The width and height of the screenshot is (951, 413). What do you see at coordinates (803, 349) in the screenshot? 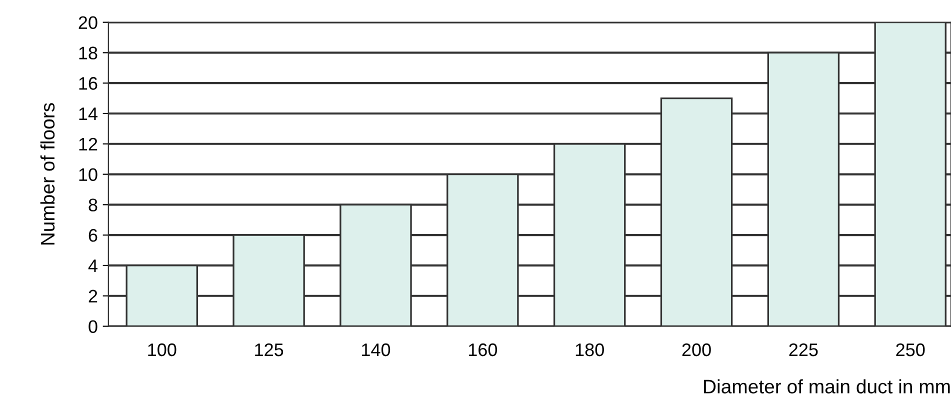
I see `x-tick-label: 225` at bounding box center [803, 349].